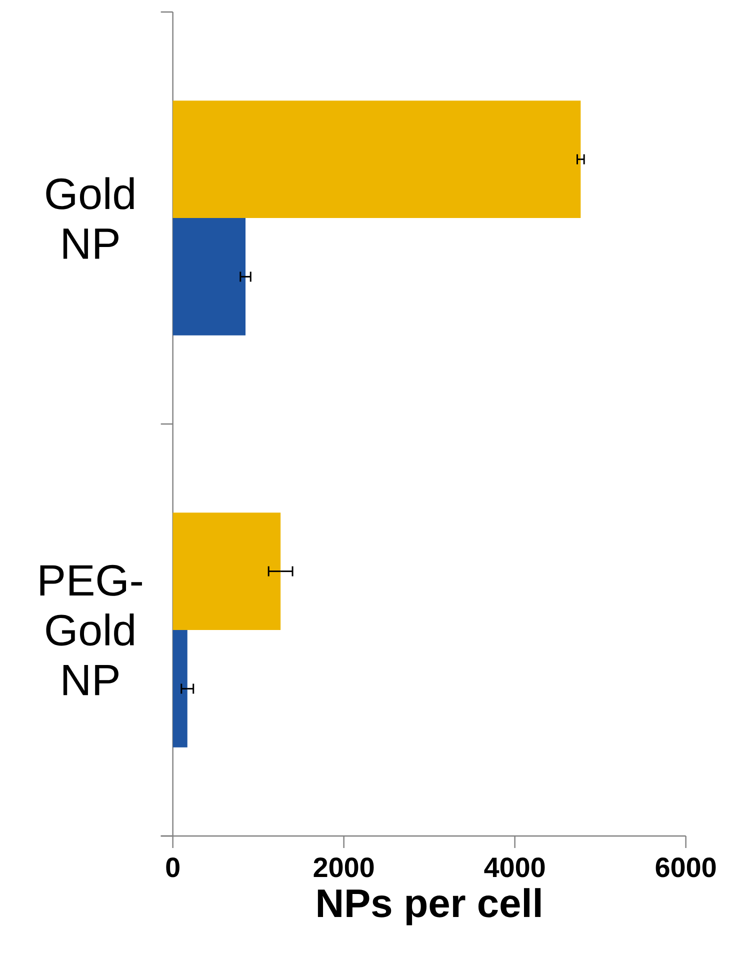 Image resolution: width=733 pixels, height=969 pixels. I want to click on y-tick-label: Gold NP, so click(90, 218).